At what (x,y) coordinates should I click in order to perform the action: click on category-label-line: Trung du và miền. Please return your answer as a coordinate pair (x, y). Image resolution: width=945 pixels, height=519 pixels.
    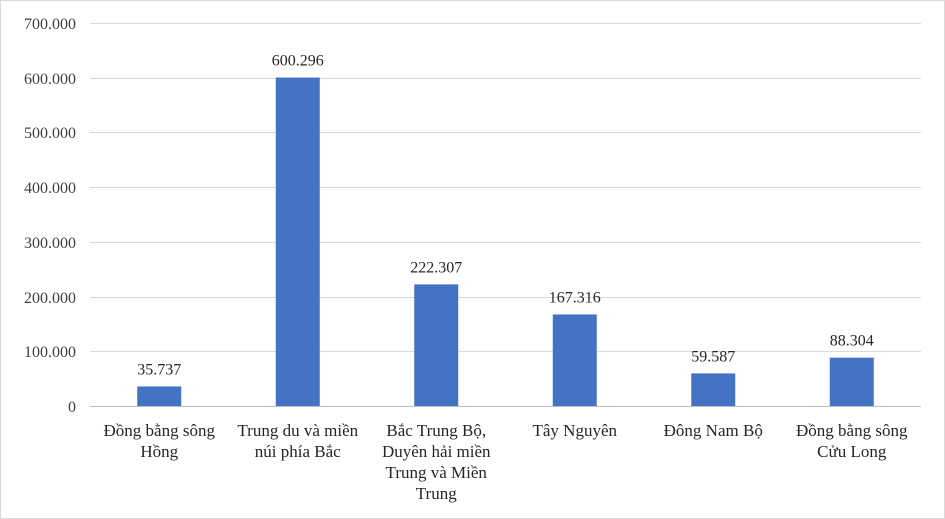
    Looking at the image, I should click on (297, 430).